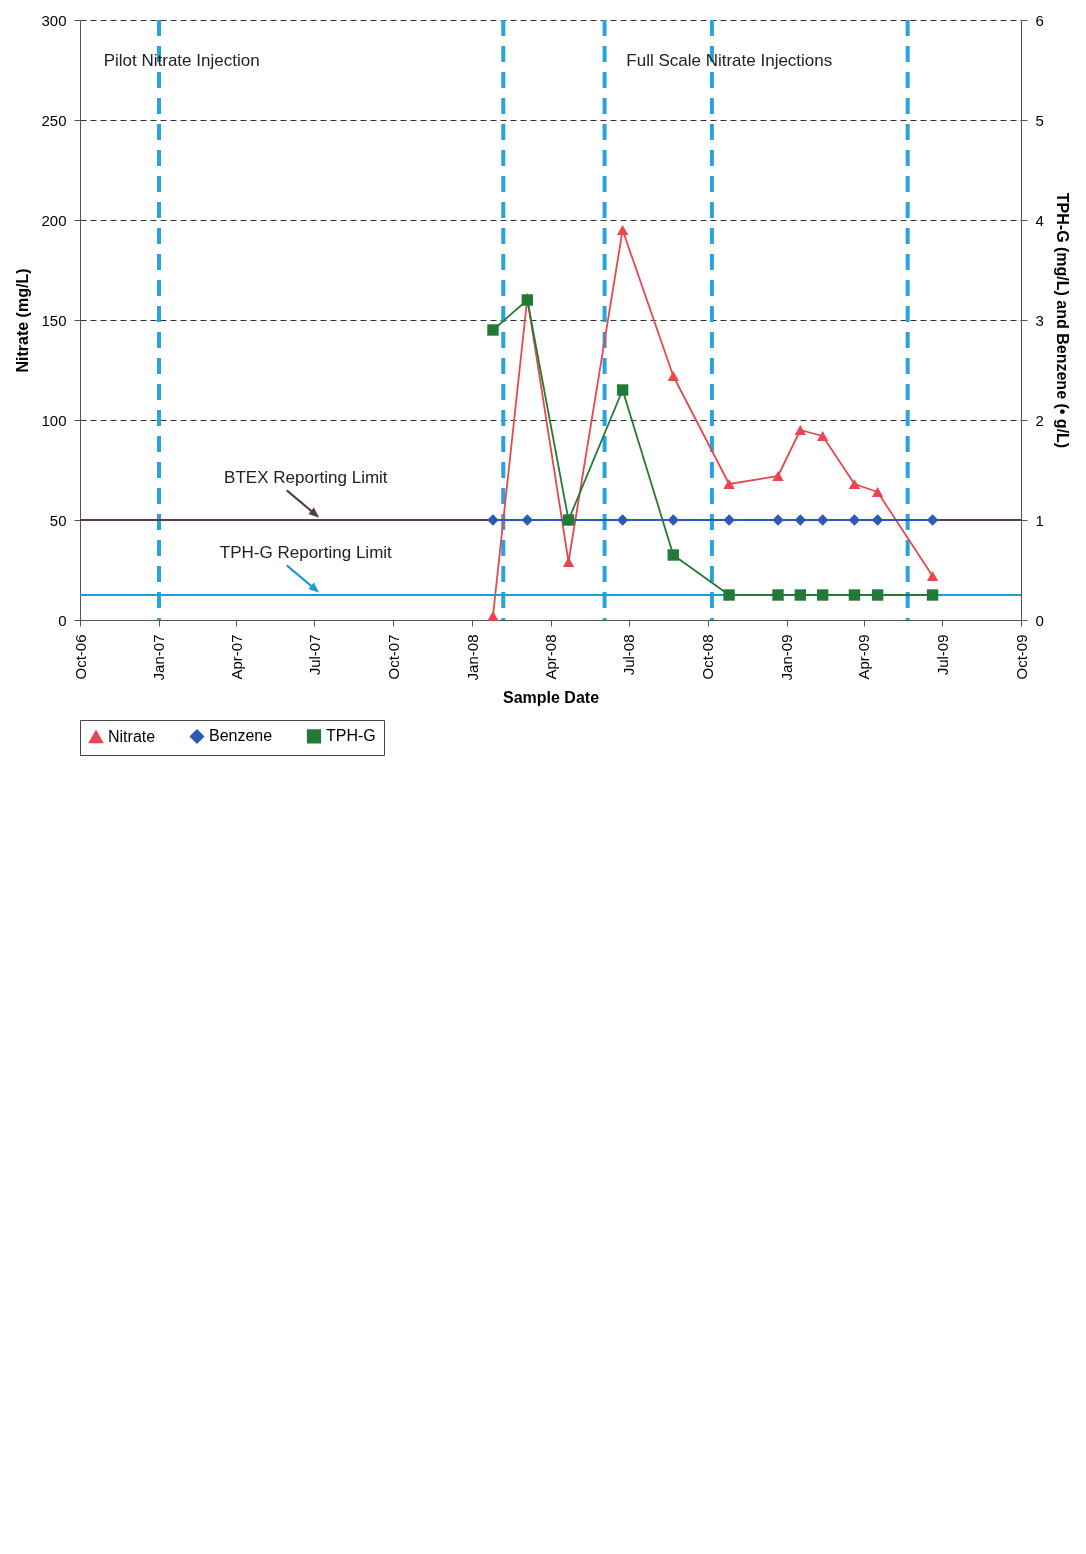  What do you see at coordinates (181, 60) in the screenshot?
I see `annotation: Pilot Nitrate Injection` at bounding box center [181, 60].